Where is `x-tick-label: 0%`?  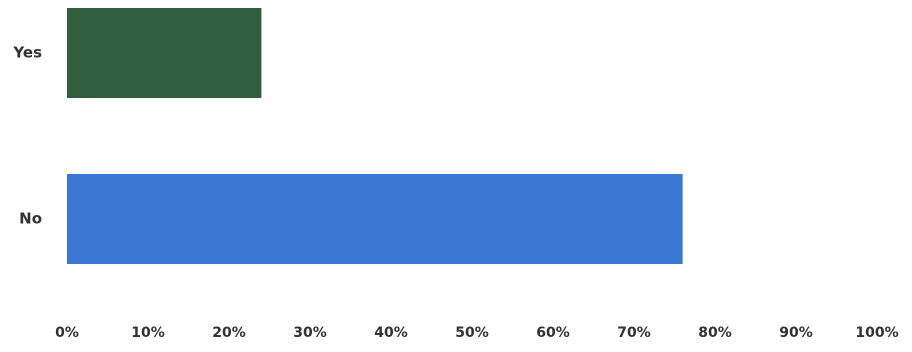
x-tick-label: 0% is located at coordinates (67, 333).